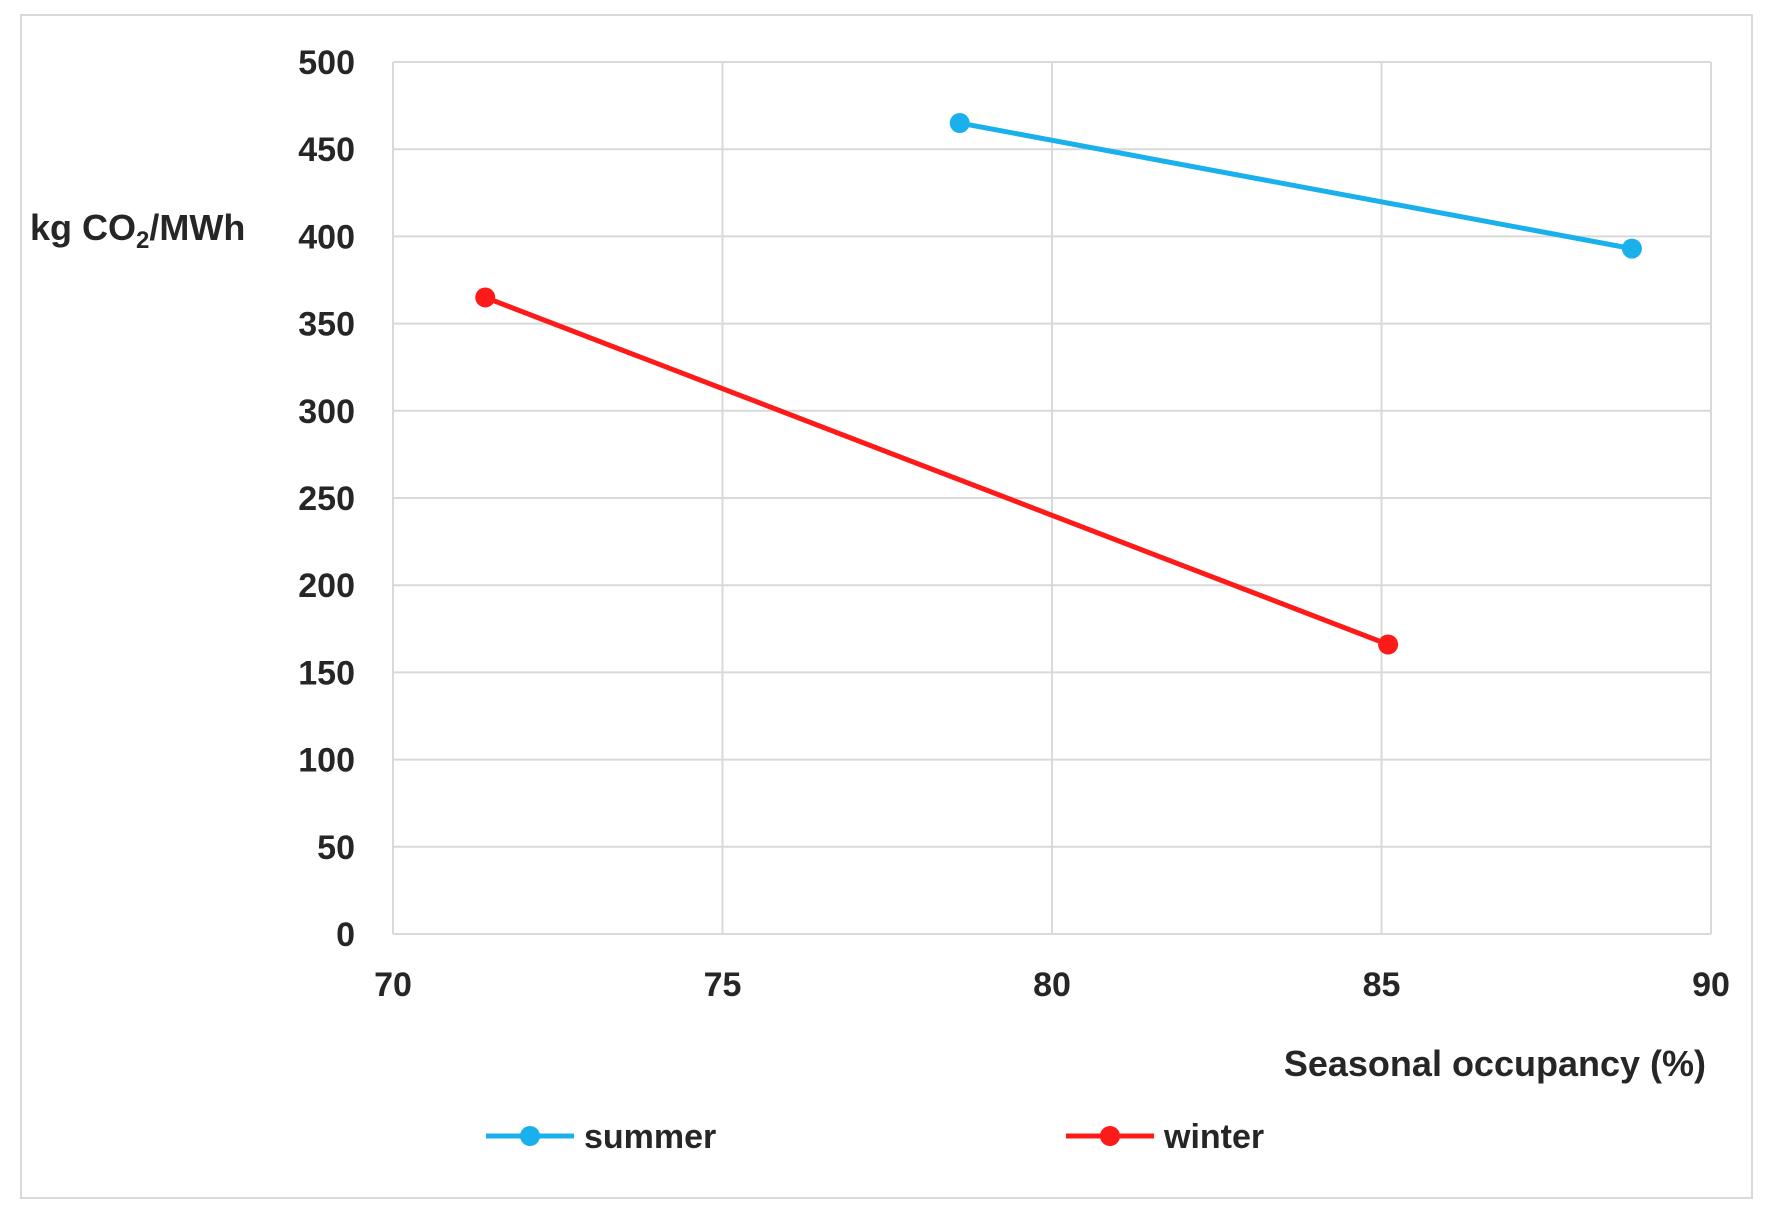 Image resolution: width=1777 pixels, height=1216 pixels. I want to click on y-axis-title-suffix: /MWh, so click(197, 227).